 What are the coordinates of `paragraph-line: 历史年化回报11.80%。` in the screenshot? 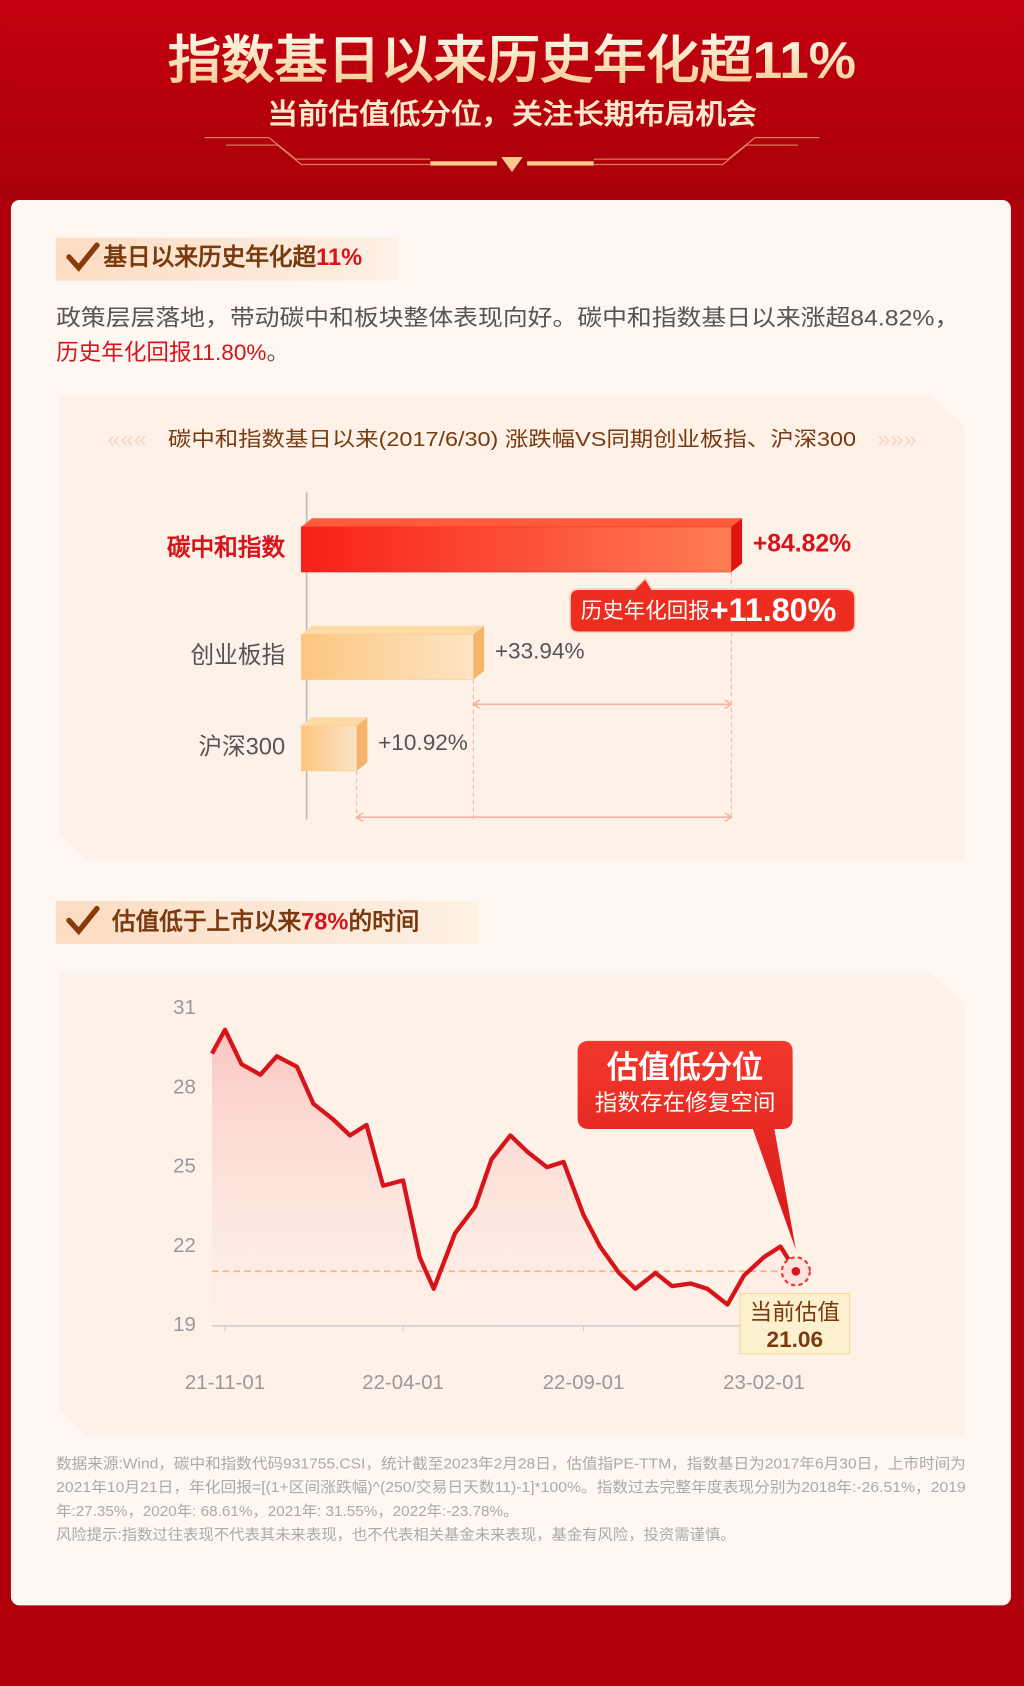 It's located at (172, 352).